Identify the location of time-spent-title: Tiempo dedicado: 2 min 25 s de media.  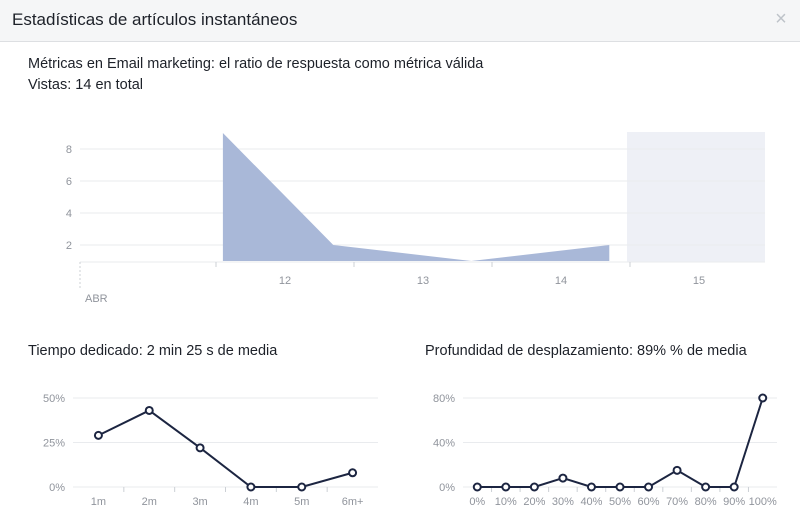
(153, 351).